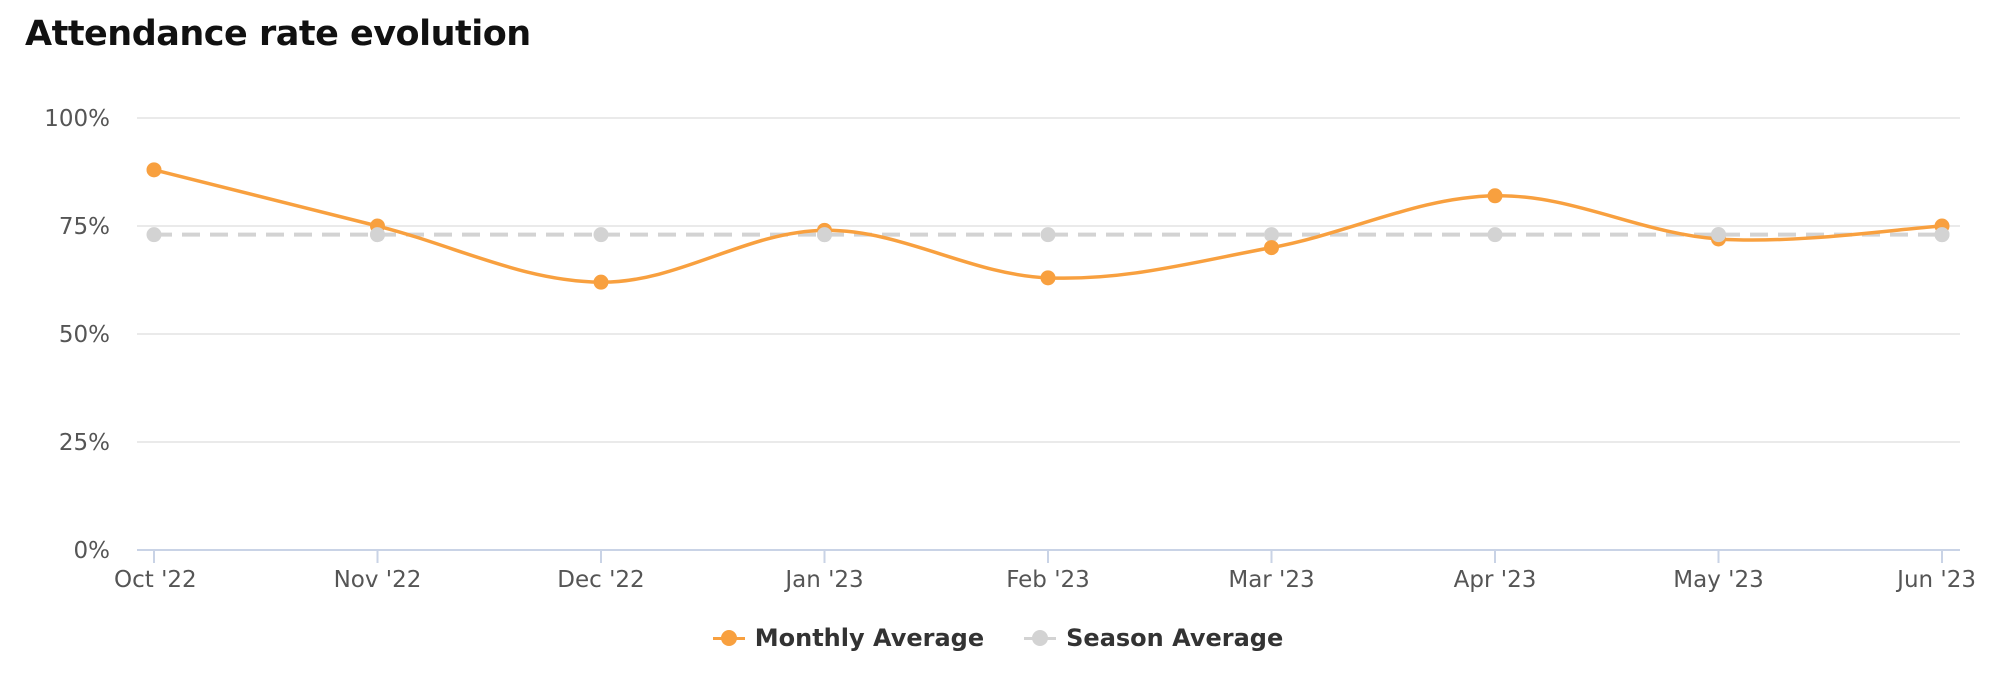  Describe the element at coordinates (823, 580) in the screenshot. I see `x-tick-label: Jan '23` at that location.